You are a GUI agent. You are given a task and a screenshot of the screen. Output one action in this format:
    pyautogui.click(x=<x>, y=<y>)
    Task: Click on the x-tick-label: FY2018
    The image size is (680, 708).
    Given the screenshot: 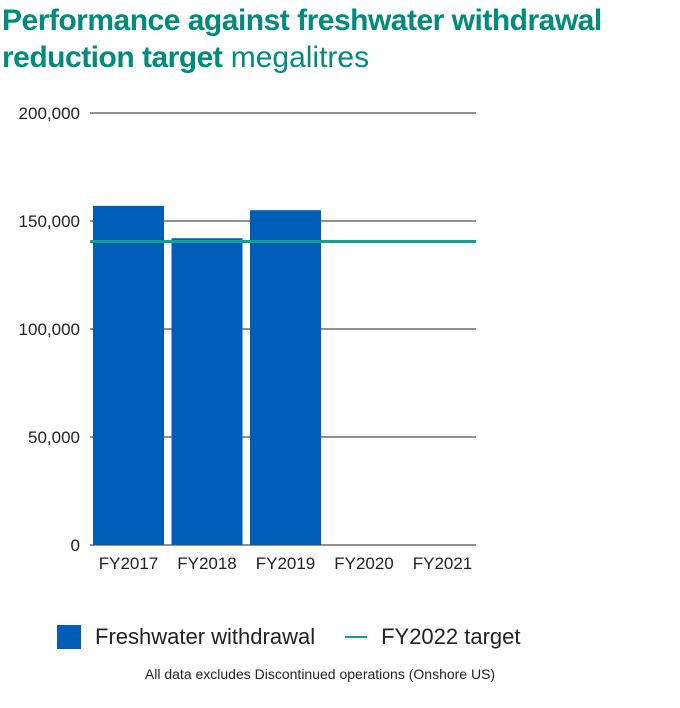 What is the action you would take?
    pyautogui.click(x=207, y=563)
    